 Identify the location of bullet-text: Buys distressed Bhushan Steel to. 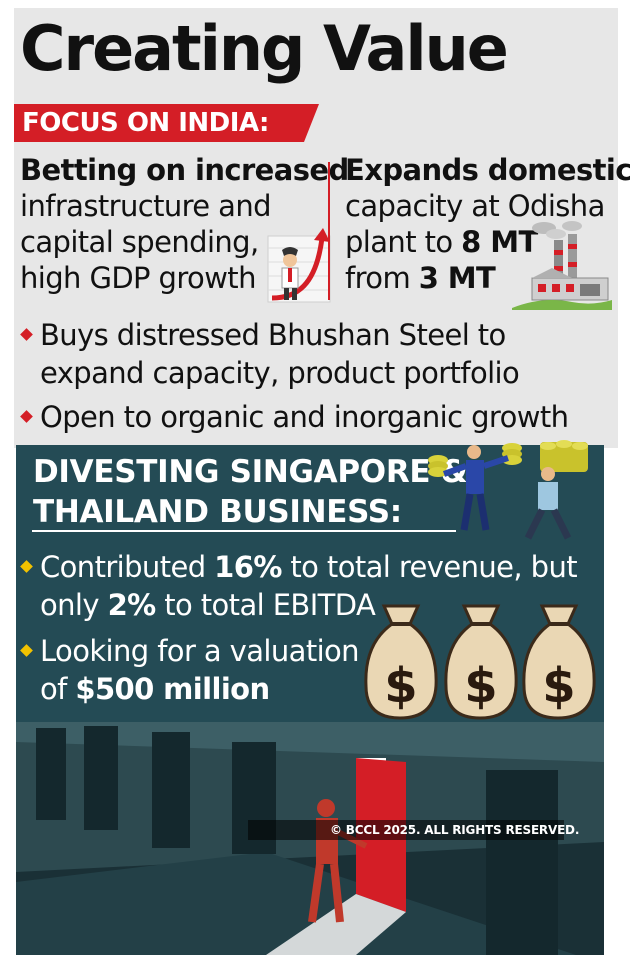
(273, 335).